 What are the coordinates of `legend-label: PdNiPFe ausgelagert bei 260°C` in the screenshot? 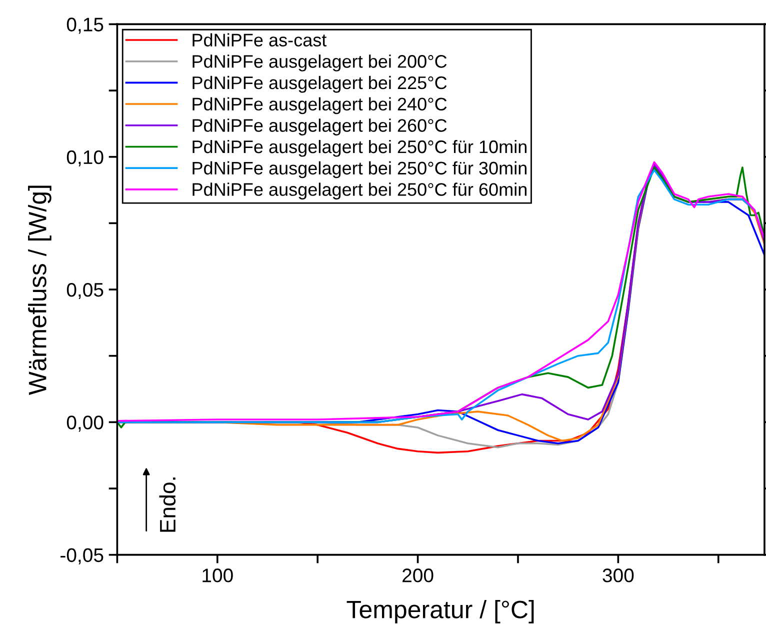 It's located at (319, 127).